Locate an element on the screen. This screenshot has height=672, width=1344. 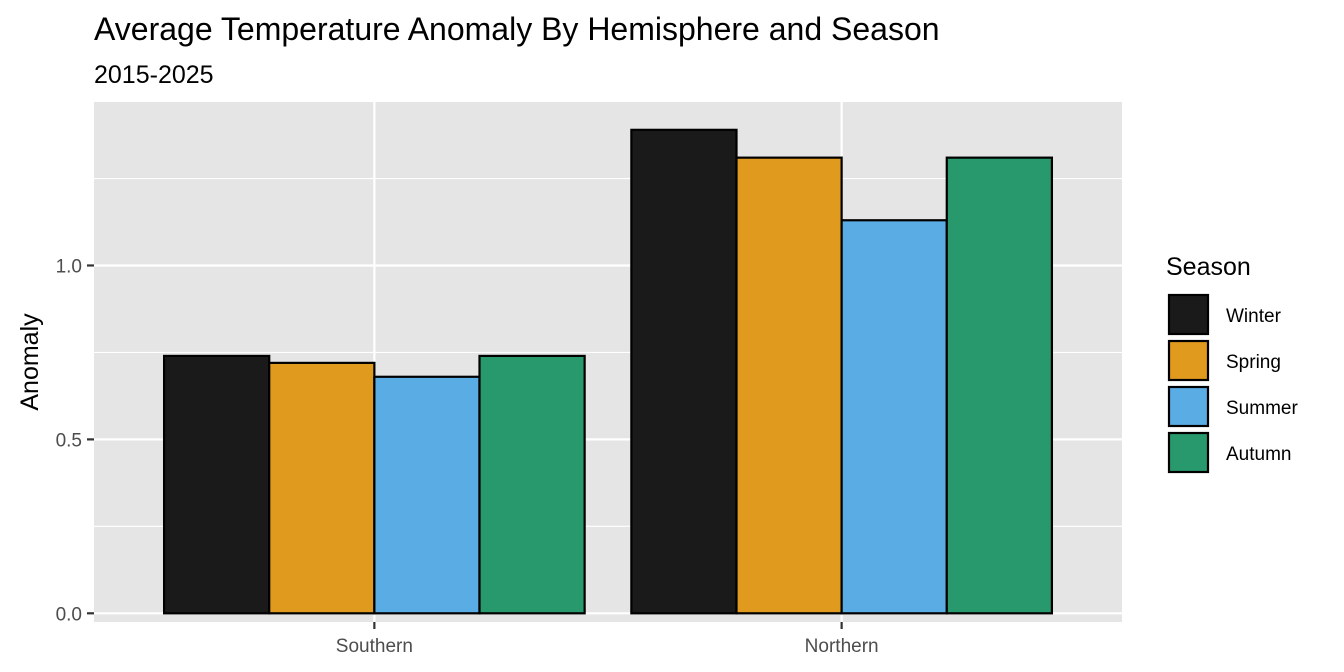
y-tick-label: 1.0 is located at coordinates (69, 266).